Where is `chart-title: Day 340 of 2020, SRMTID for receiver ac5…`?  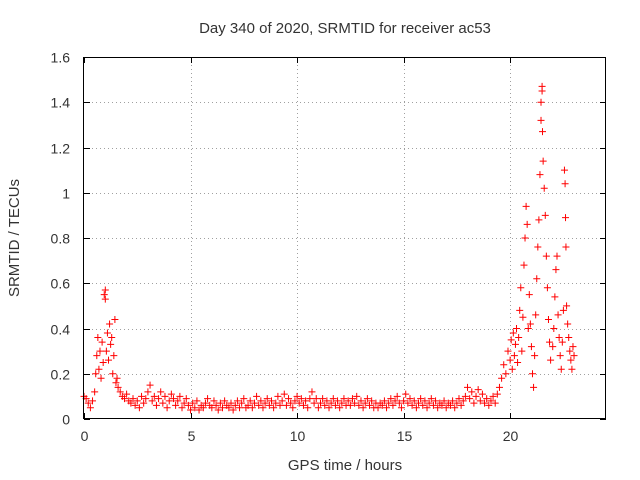 chart-title: Day 340 of 2020, SRMTID for receiver ac5… is located at coordinates (345, 28).